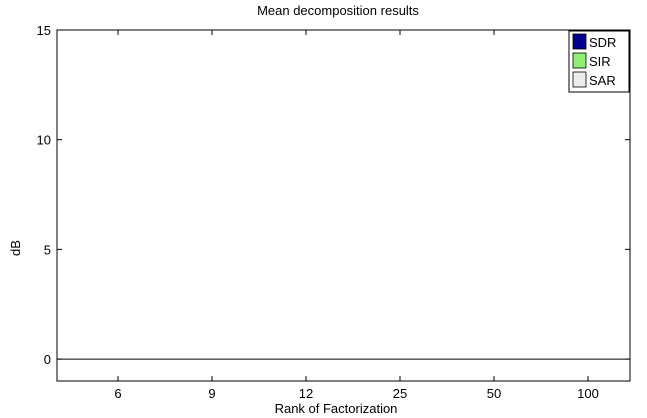 This screenshot has height=418, width=647. Describe the element at coordinates (602, 80) in the screenshot. I see `legend-label-sar: SAR` at that location.